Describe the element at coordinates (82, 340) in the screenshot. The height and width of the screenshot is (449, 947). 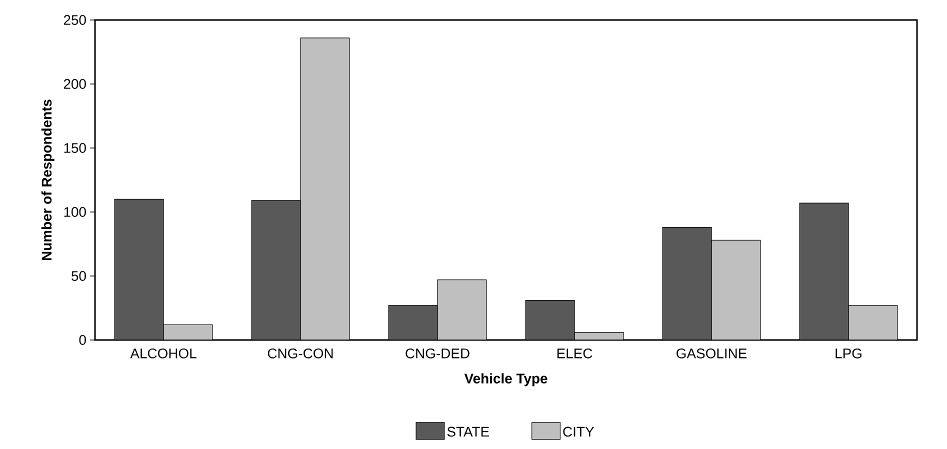
I see `y-tick-label: 0` at that location.